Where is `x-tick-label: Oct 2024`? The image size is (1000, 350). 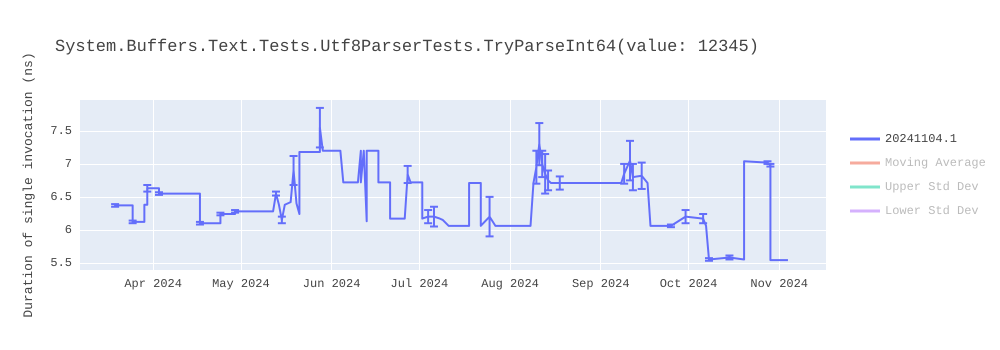 x-tick-label: Oct 2024 is located at coordinates (689, 284).